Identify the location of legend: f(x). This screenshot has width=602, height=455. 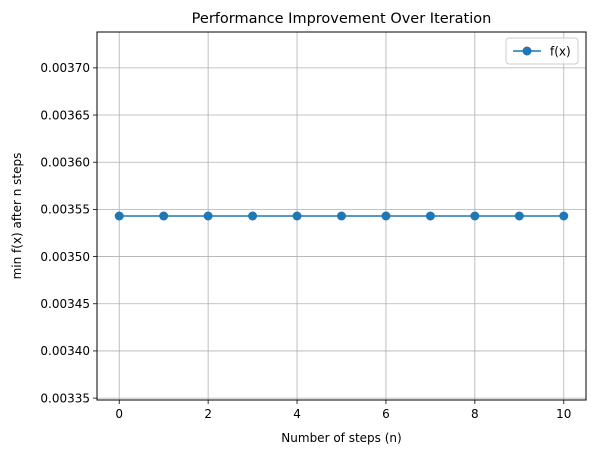
(542, 51).